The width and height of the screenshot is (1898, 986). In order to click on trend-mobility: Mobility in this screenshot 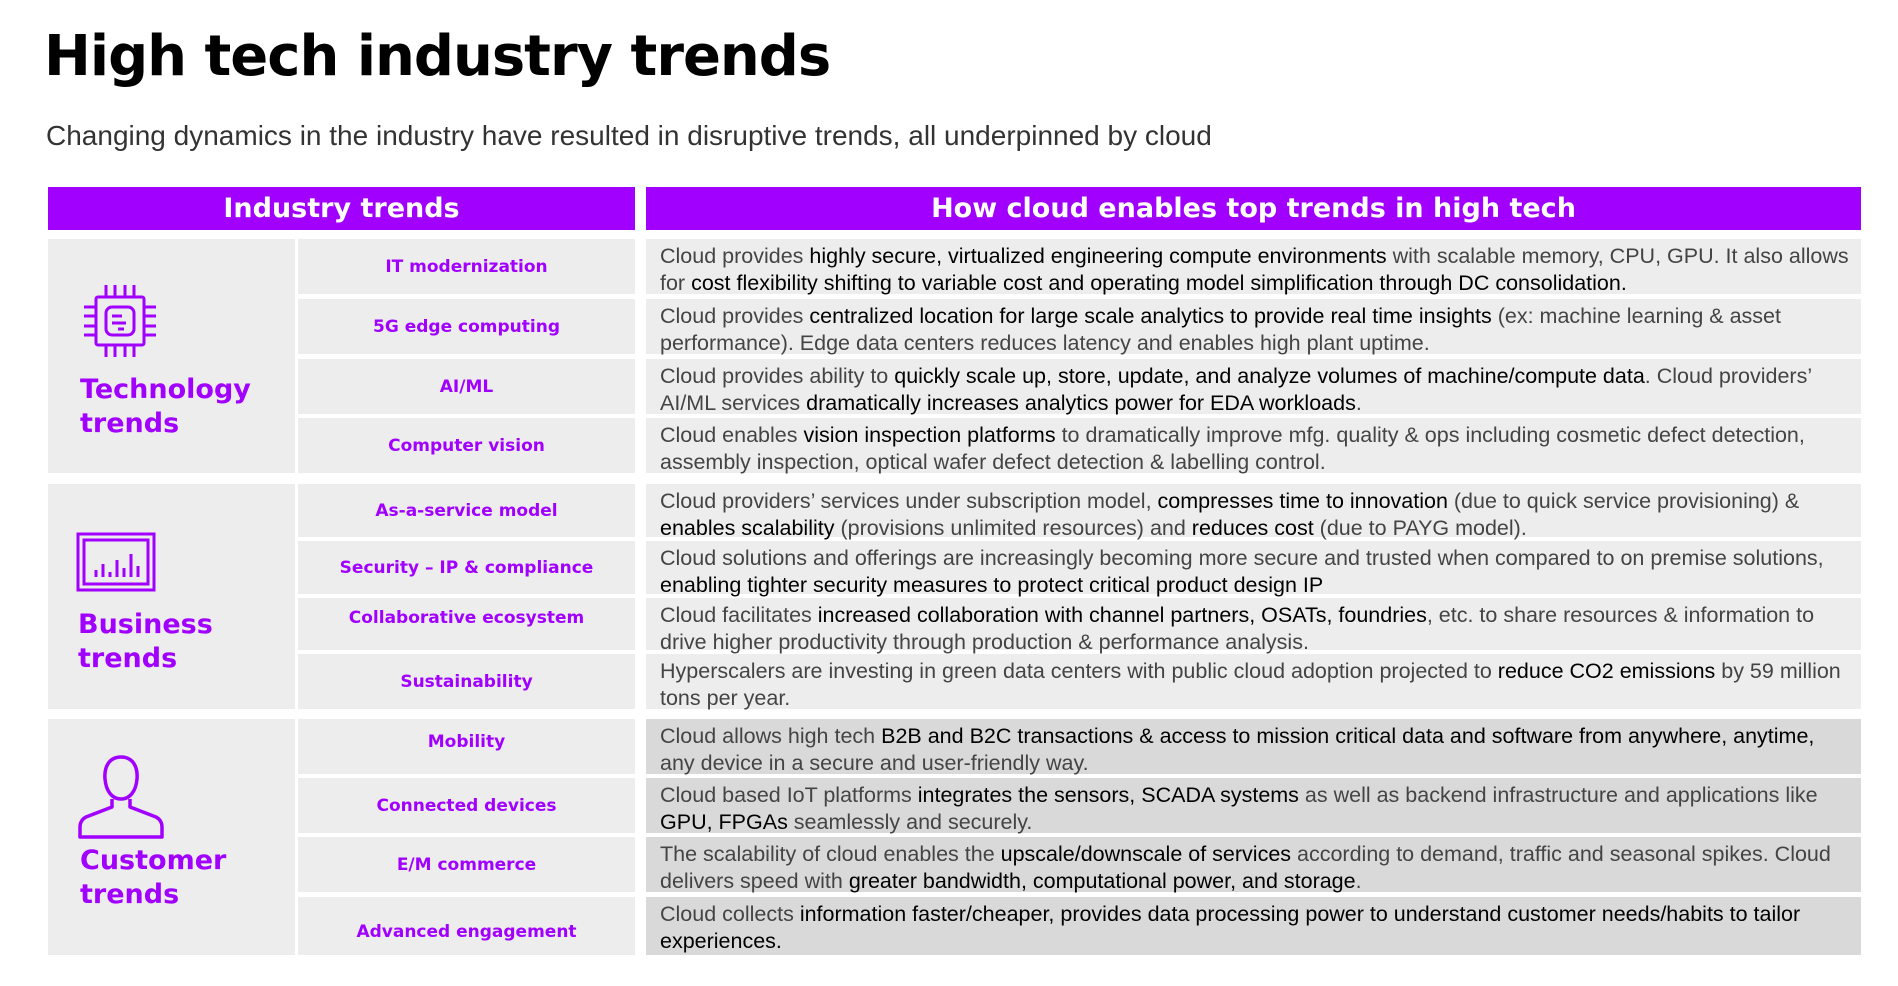, I will do `click(466, 746)`.